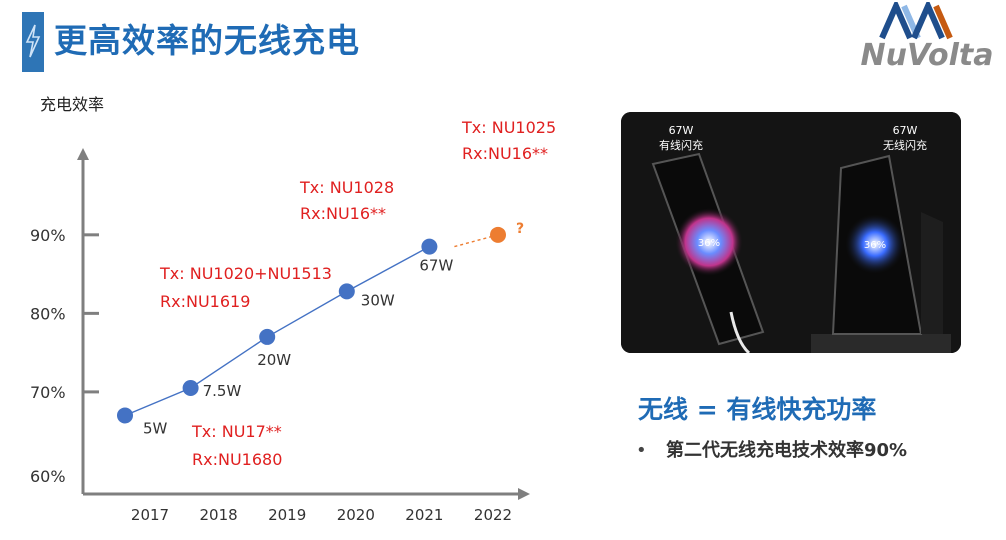 This screenshot has height=540, width=1006. Describe the element at coordinates (150, 515) in the screenshot. I see `x-tick-label: 2017` at that location.